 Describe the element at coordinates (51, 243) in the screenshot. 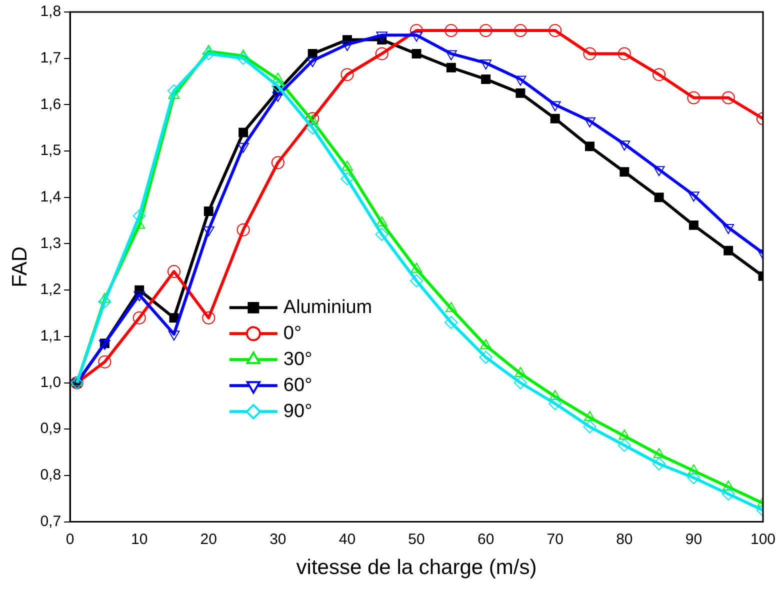

I see `y-tick-label: 1,3` at that location.